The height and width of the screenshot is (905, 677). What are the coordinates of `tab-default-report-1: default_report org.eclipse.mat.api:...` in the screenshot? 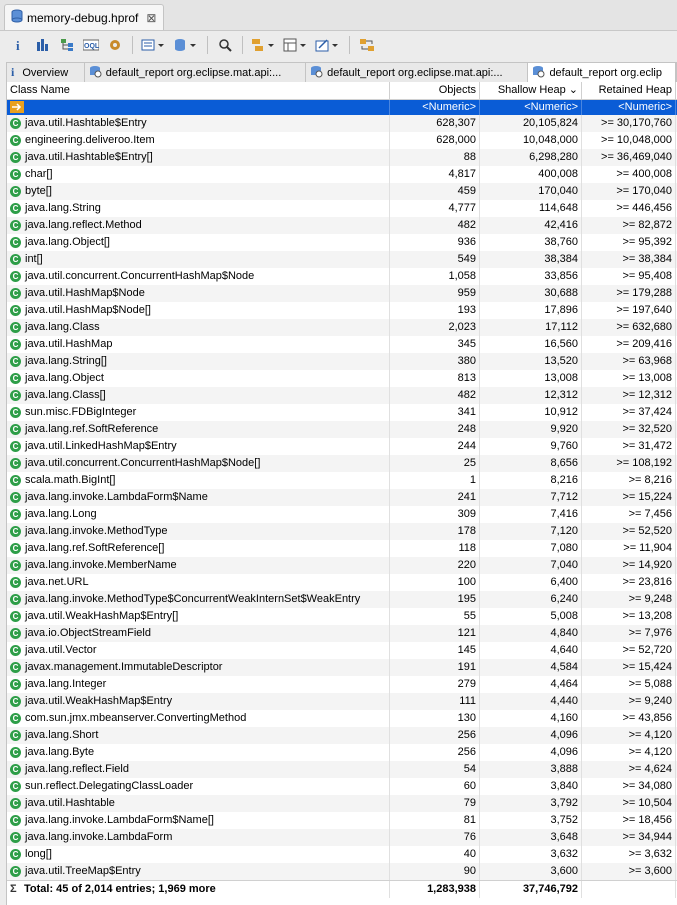 It's located at (196, 72).